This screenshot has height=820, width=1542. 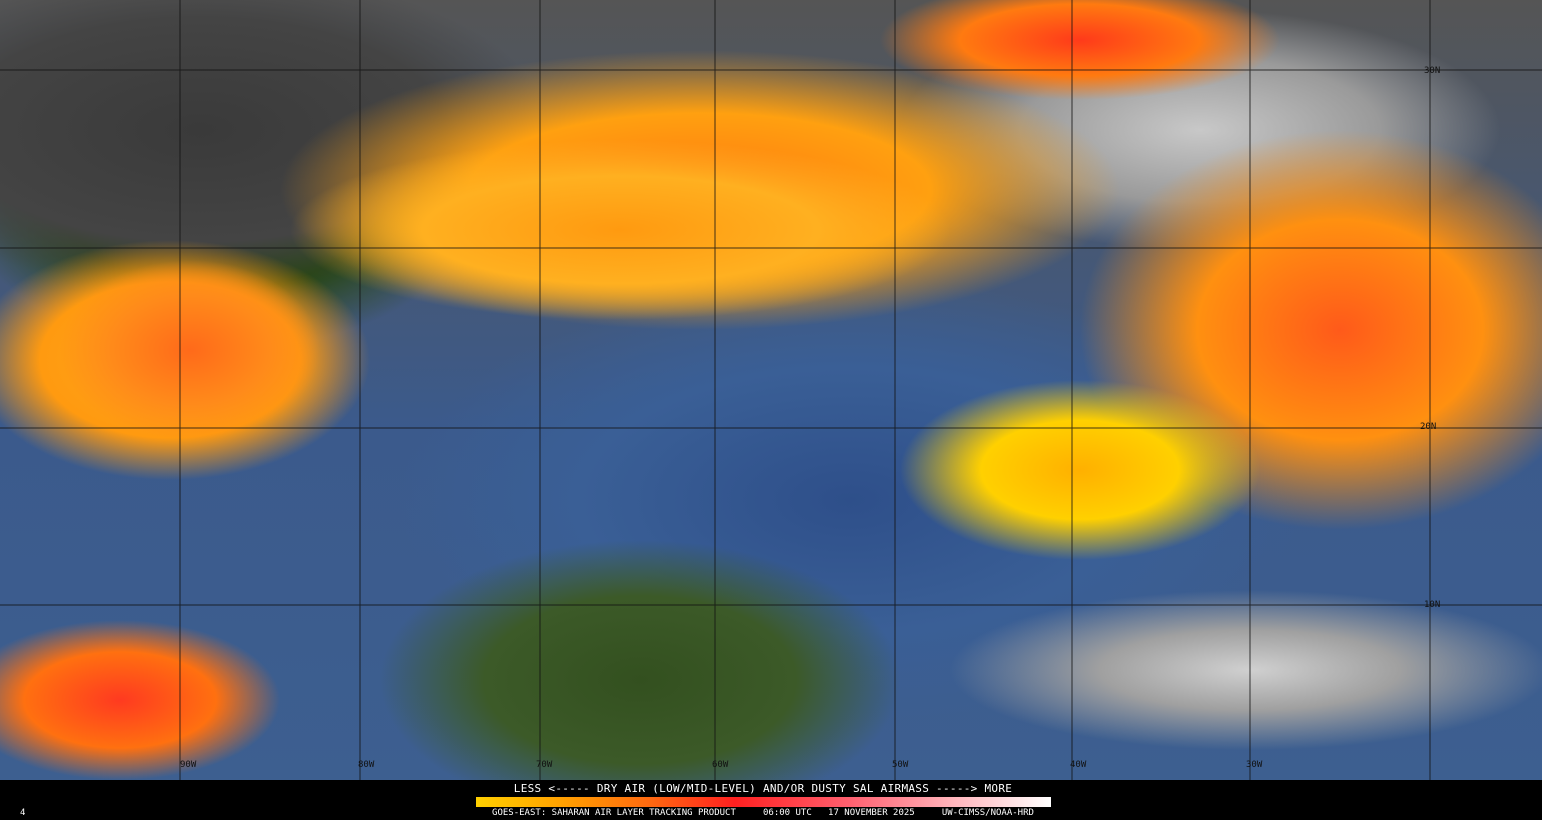 What do you see at coordinates (987, 813) in the screenshot?
I see `credit: UW-CIMSS/NOAA-HRD` at bounding box center [987, 813].